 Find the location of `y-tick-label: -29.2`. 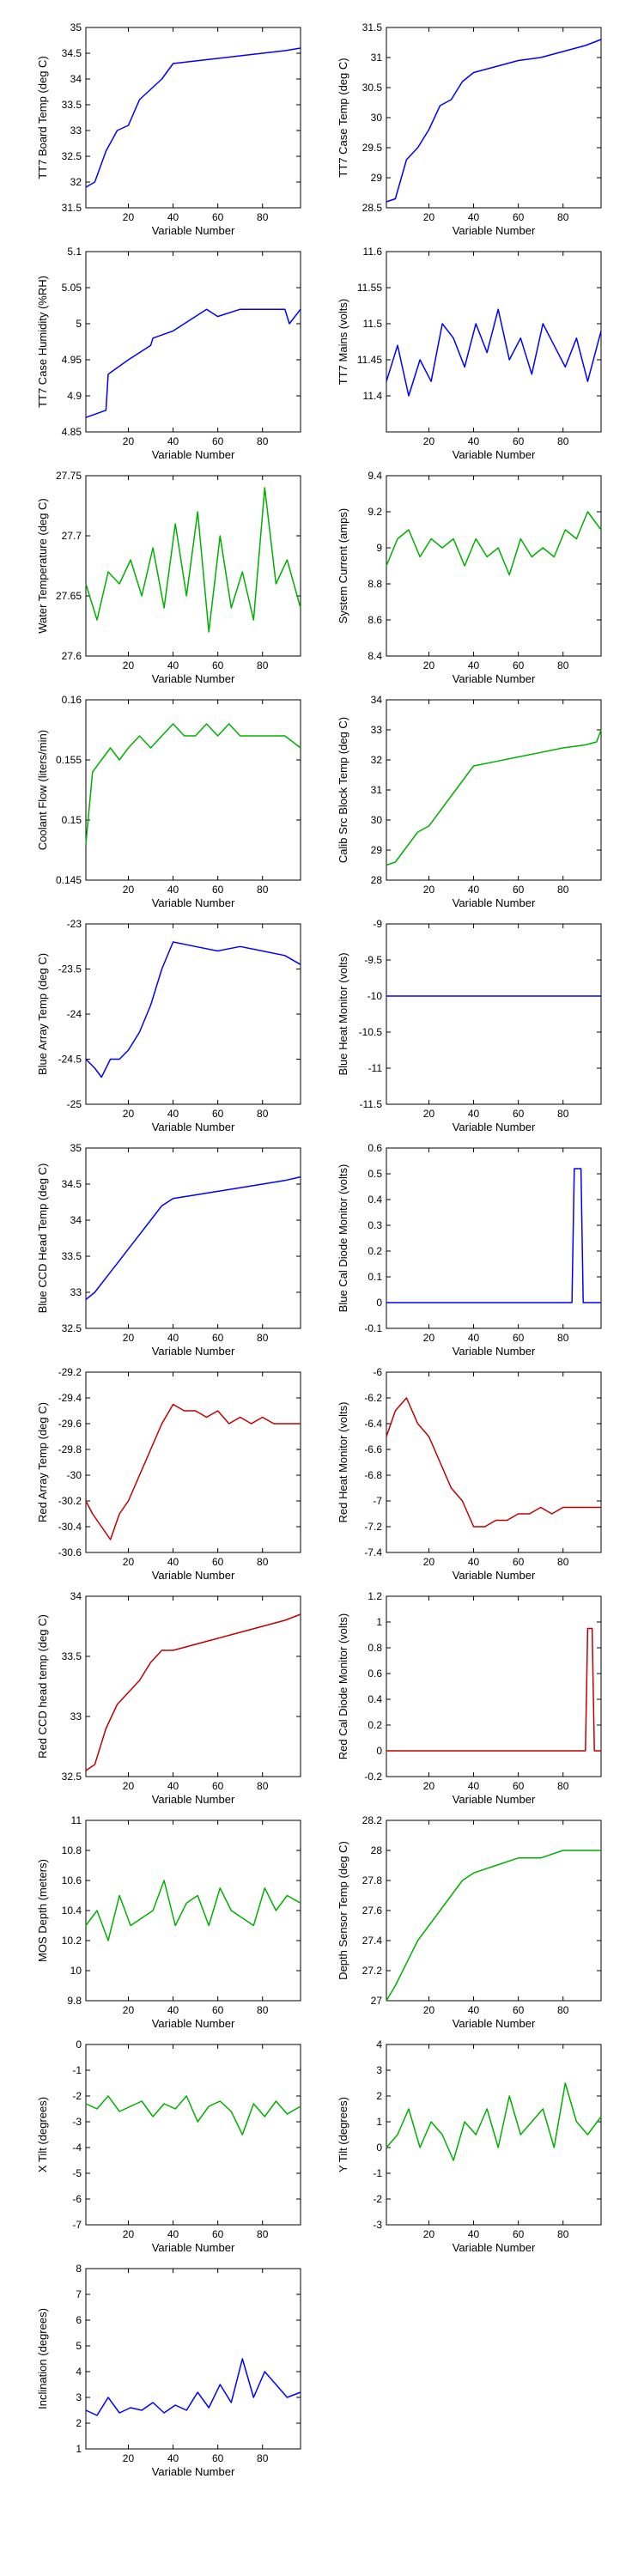

y-tick-label: -29.2 is located at coordinates (70, 1372).